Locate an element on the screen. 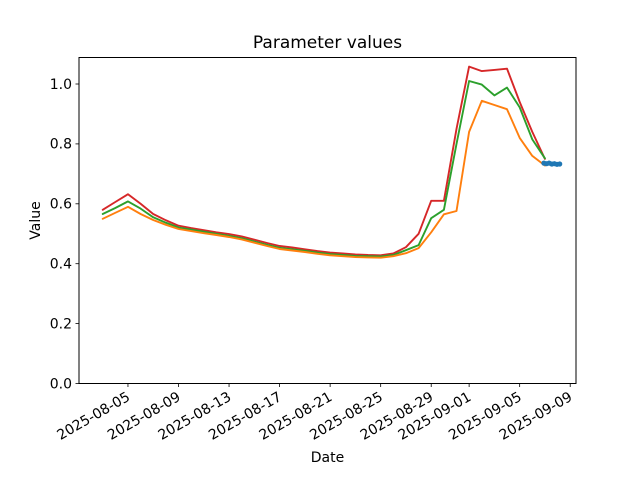 The height and width of the screenshot is (480, 640). y-tick-label: 0.4 is located at coordinates (61, 265).